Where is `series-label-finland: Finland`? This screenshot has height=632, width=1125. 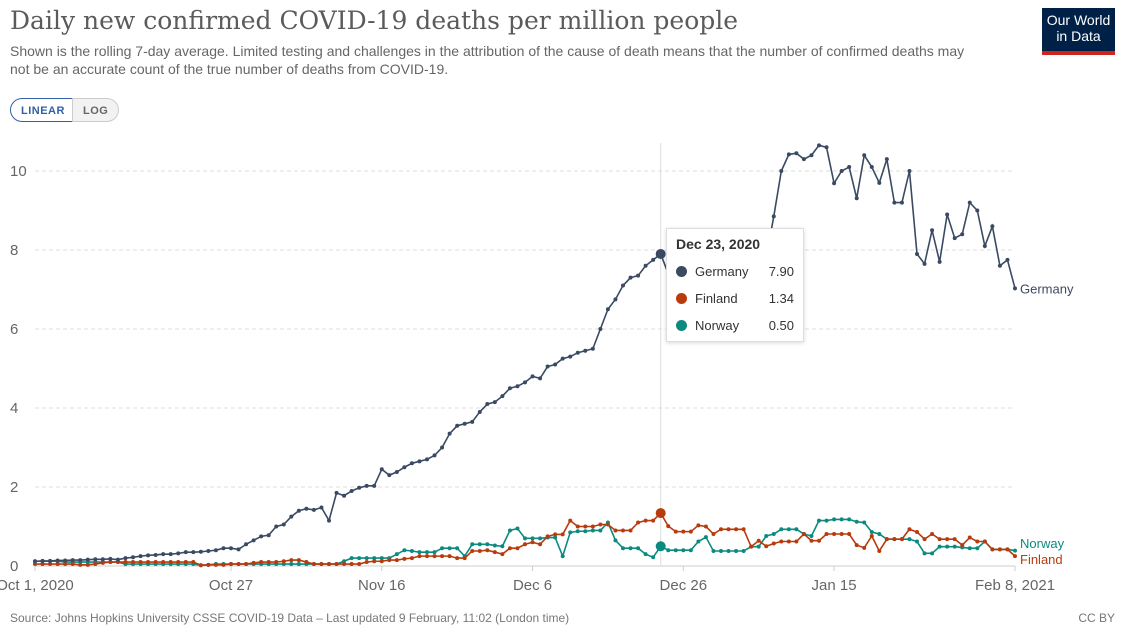 series-label-finland: Finland is located at coordinates (1041, 559).